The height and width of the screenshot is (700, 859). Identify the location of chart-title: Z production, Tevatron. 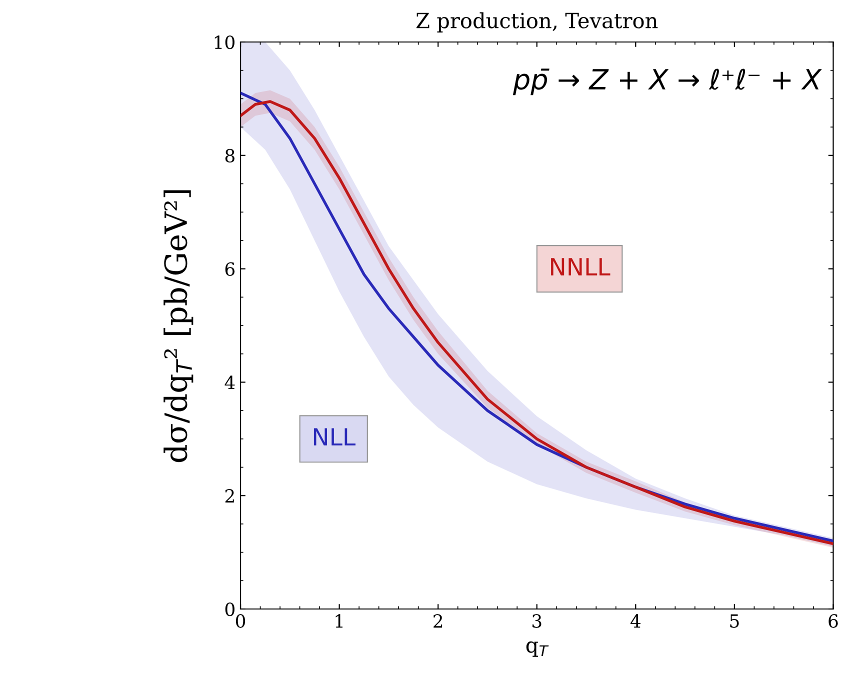
(537, 22).